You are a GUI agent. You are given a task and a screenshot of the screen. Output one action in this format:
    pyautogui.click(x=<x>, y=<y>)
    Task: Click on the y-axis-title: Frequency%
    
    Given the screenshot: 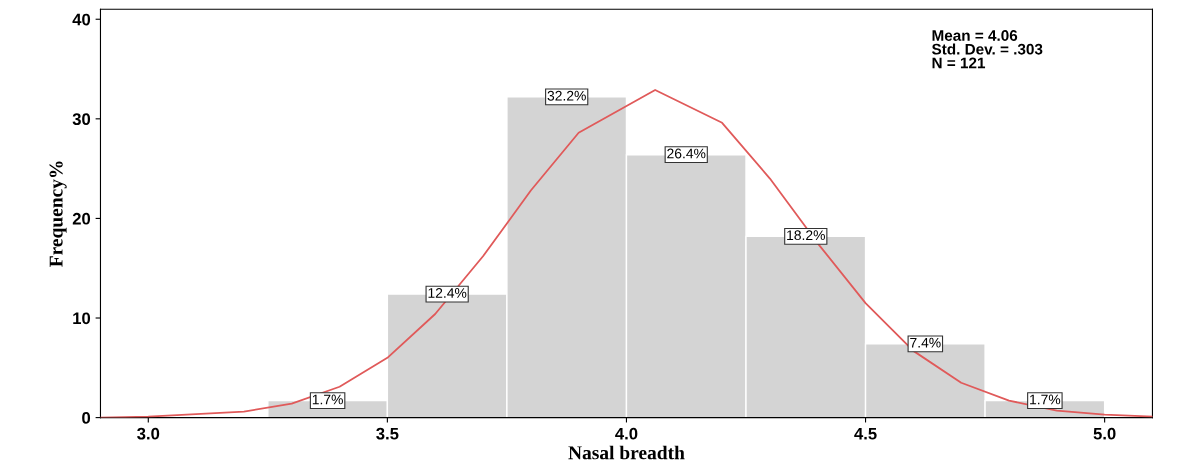 What is the action you would take?
    pyautogui.click(x=58, y=214)
    